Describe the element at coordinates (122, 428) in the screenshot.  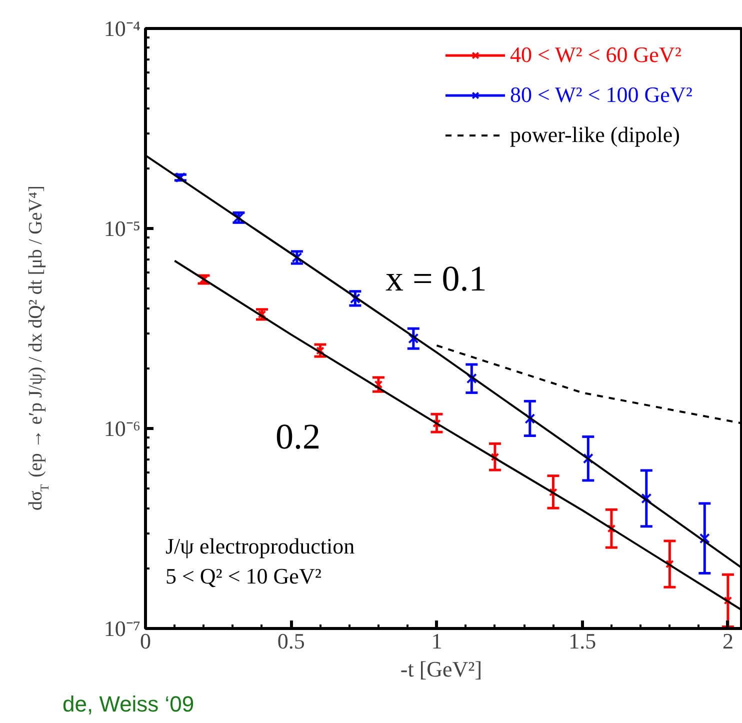
I see `y-tick-label: 10⁻⁶` at that location.